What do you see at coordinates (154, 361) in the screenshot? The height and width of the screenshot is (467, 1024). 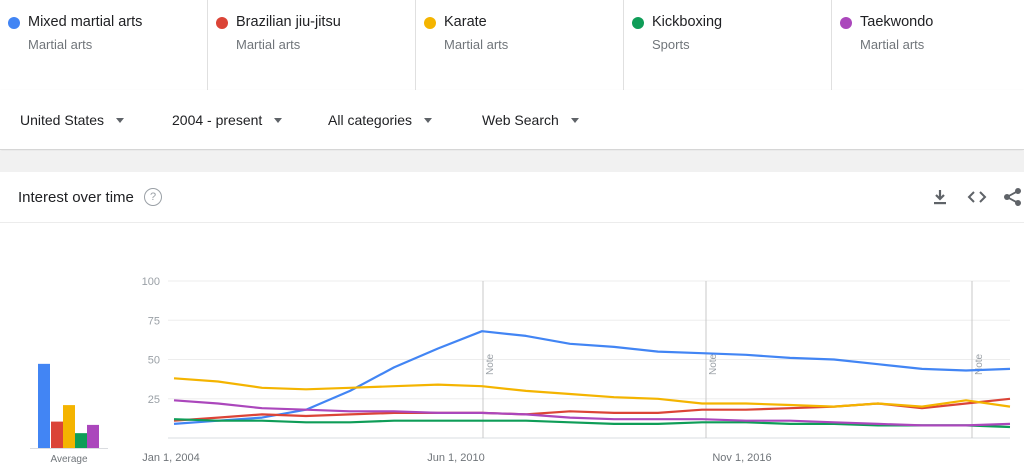 I see `y-tick-label: 50` at bounding box center [154, 361].